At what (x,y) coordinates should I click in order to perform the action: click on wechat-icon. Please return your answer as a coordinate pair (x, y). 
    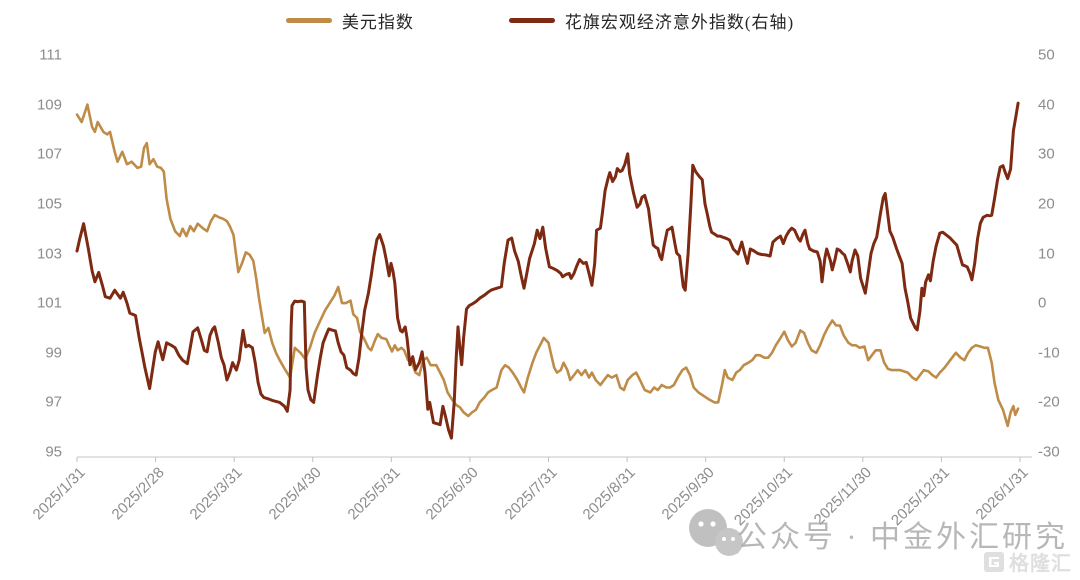
    Looking at the image, I should click on (716, 532).